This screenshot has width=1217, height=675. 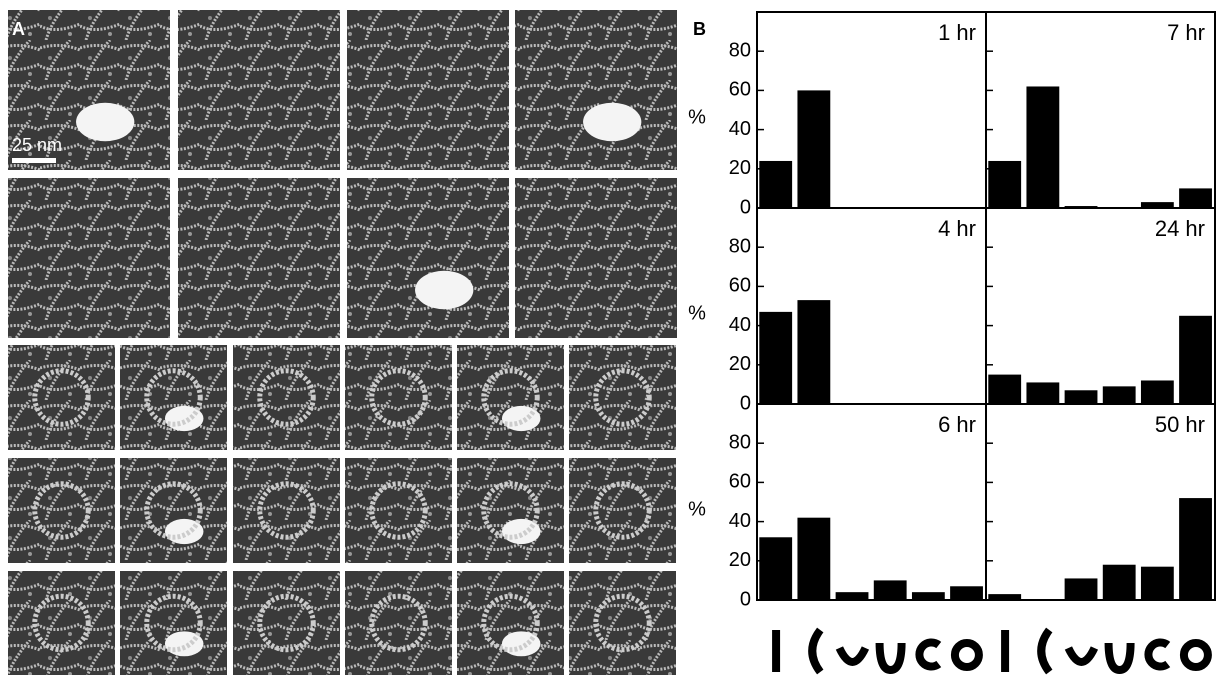 What do you see at coordinates (34, 160) in the screenshot?
I see `scale-bar` at bounding box center [34, 160].